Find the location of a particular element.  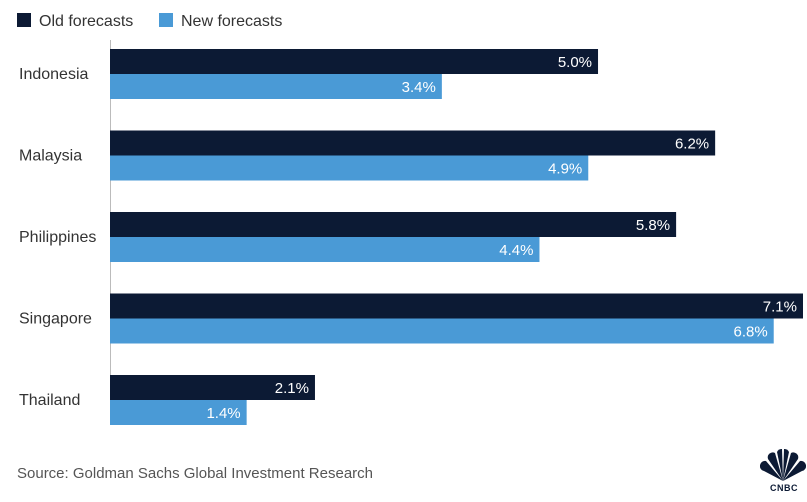

value-label-singapore-old: 7.1% is located at coordinates (780, 307).